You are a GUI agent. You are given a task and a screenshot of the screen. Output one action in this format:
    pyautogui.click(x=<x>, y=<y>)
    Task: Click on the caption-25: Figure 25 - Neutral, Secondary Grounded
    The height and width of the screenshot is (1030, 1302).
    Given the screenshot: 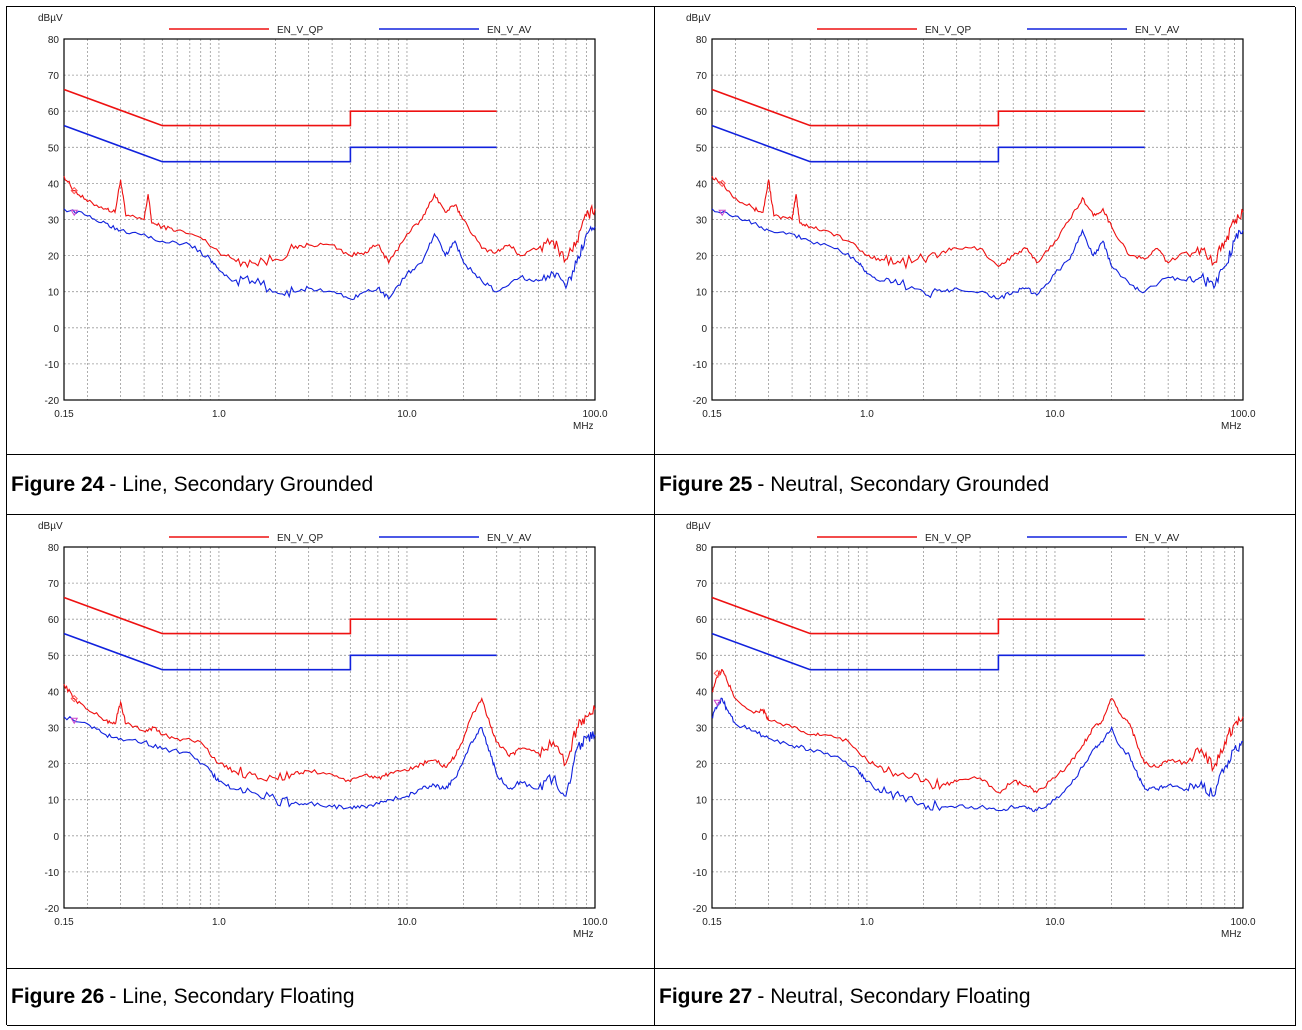 What is the action you would take?
    pyautogui.click(x=975, y=485)
    